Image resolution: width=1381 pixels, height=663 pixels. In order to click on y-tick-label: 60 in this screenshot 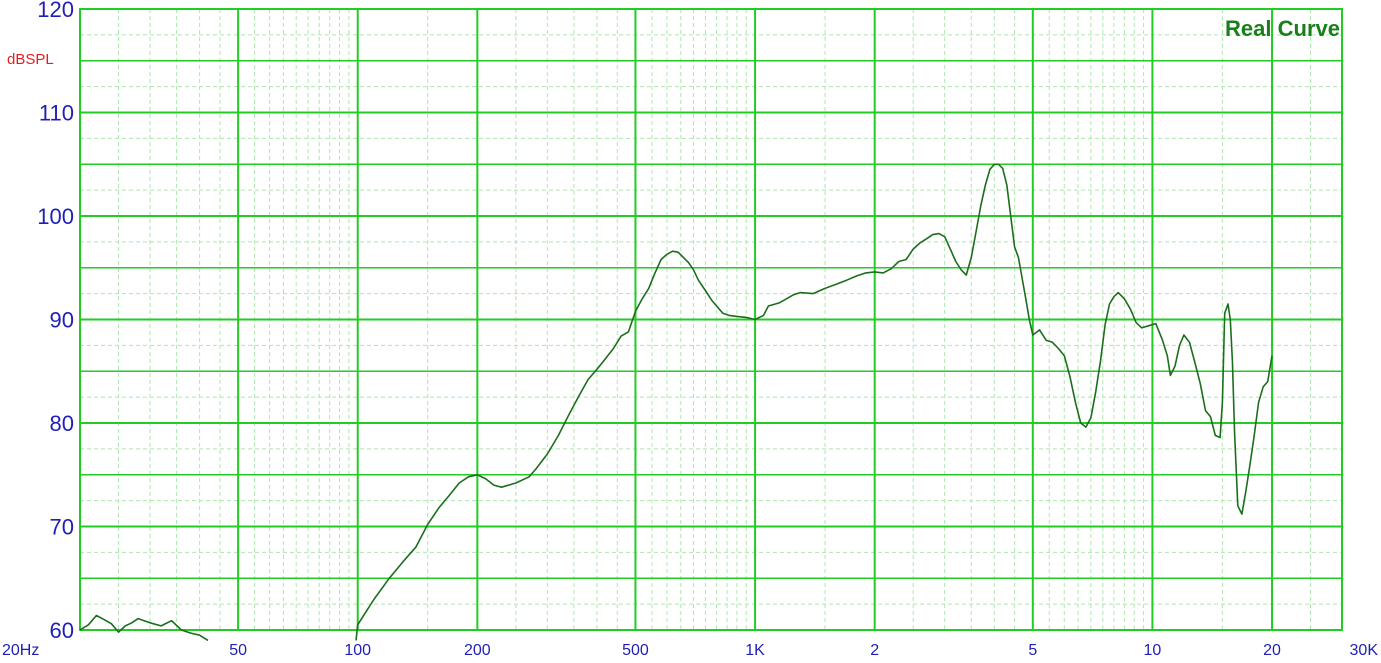, I will do `click(62, 630)`.